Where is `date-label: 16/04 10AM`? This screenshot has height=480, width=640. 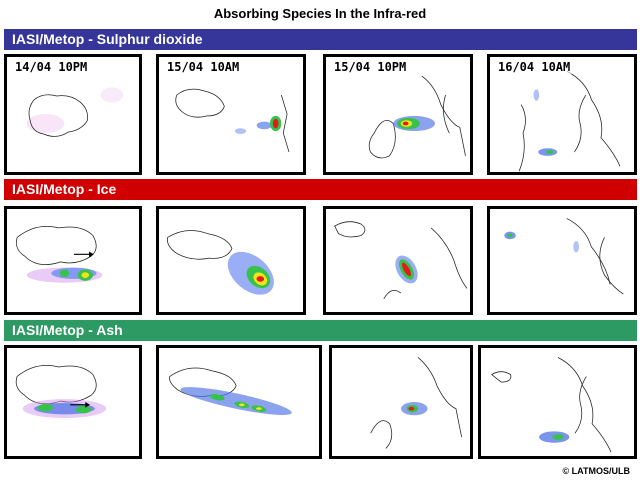
date-label: 16/04 10AM is located at coordinates (534, 67).